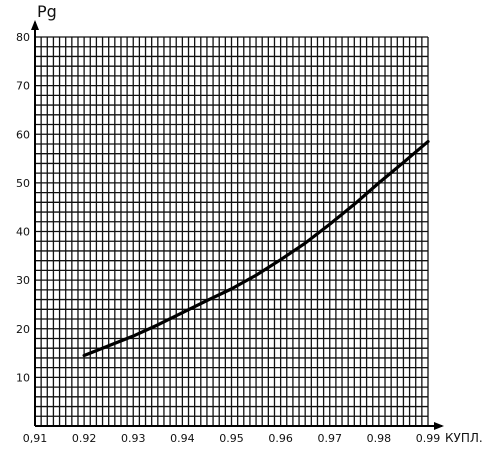 The width and height of the screenshot is (484, 453). What do you see at coordinates (23, 37) in the screenshot?
I see `y-tick-label: 80` at bounding box center [23, 37].